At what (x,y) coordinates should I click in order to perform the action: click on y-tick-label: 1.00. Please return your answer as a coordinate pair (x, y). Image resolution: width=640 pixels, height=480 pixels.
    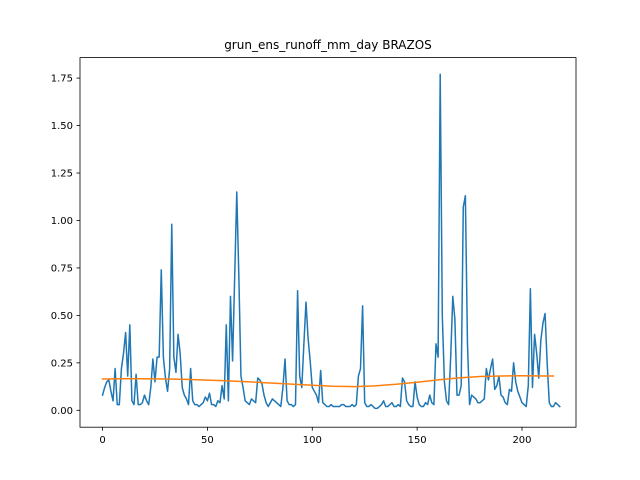
    Looking at the image, I should click on (62, 221).